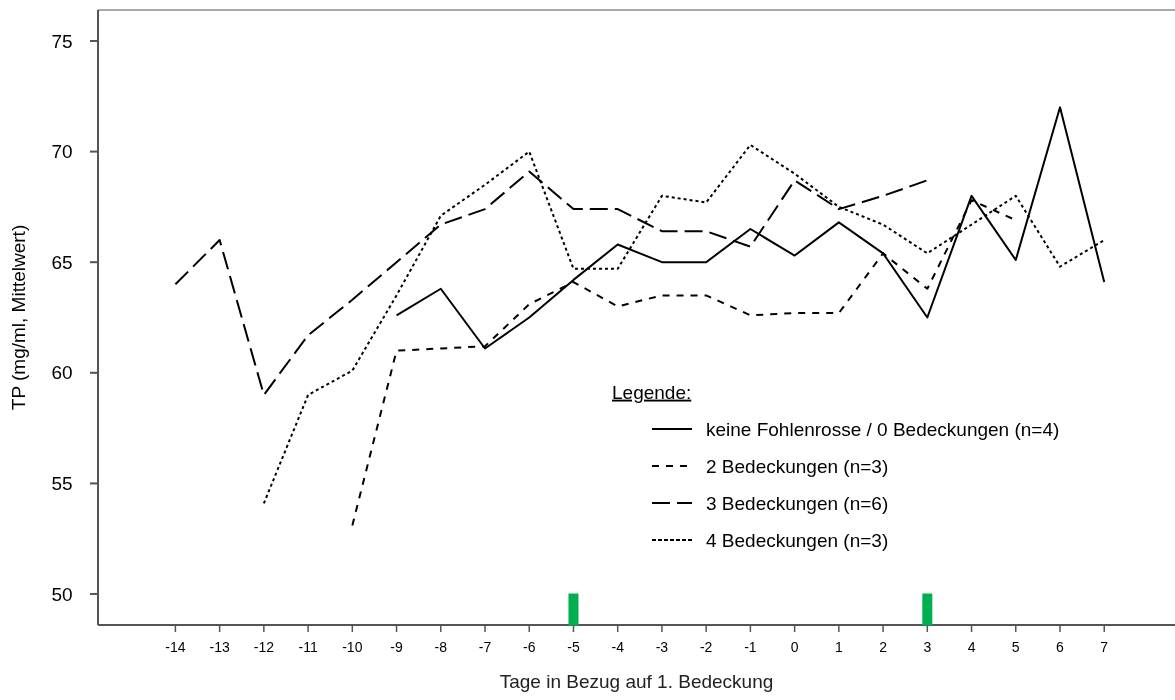 The width and height of the screenshot is (1175, 700). Describe the element at coordinates (62, 41) in the screenshot. I see `y-tick-label: 75` at that location.